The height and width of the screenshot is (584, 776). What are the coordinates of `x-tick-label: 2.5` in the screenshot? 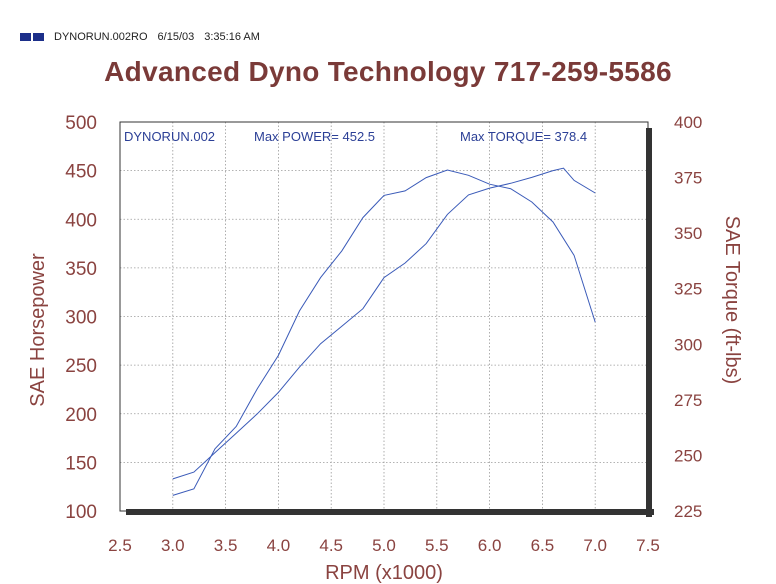 It's located at (120, 545).